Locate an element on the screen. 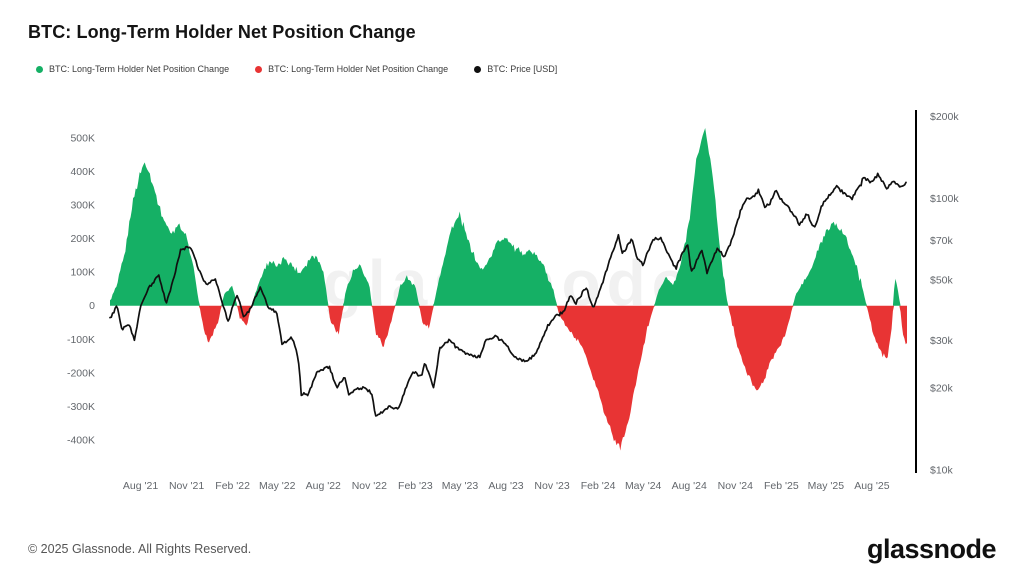  x-axis-tick-label: May '24 is located at coordinates (643, 486).